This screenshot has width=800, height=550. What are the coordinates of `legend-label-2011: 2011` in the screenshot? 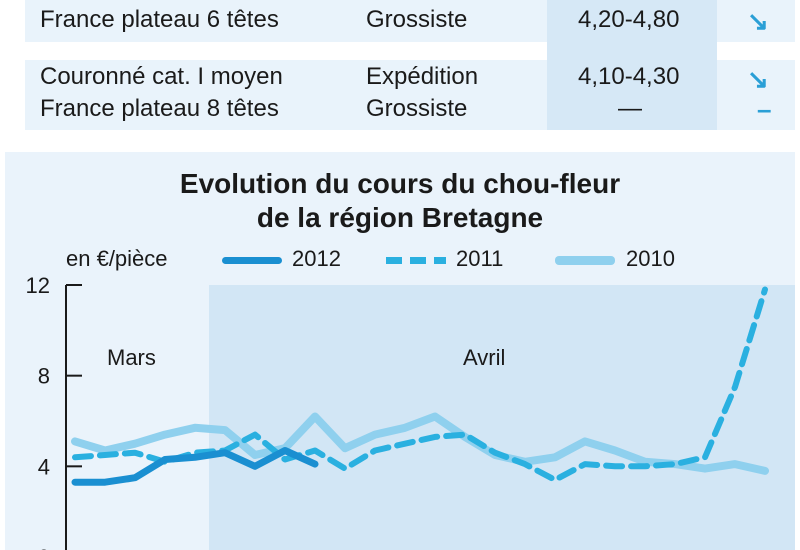 It's located at (480, 258).